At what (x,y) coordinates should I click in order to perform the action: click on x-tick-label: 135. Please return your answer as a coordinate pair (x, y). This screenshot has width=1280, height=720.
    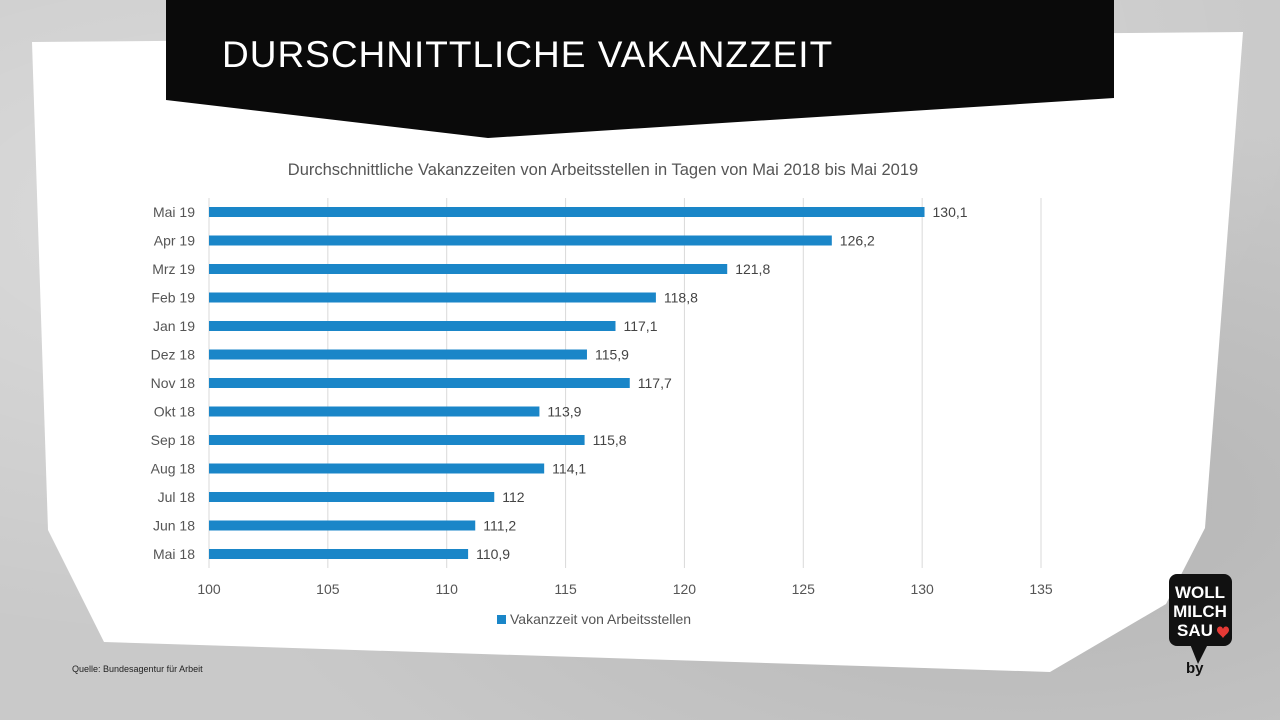
    Looking at the image, I should click on (1041, 589).